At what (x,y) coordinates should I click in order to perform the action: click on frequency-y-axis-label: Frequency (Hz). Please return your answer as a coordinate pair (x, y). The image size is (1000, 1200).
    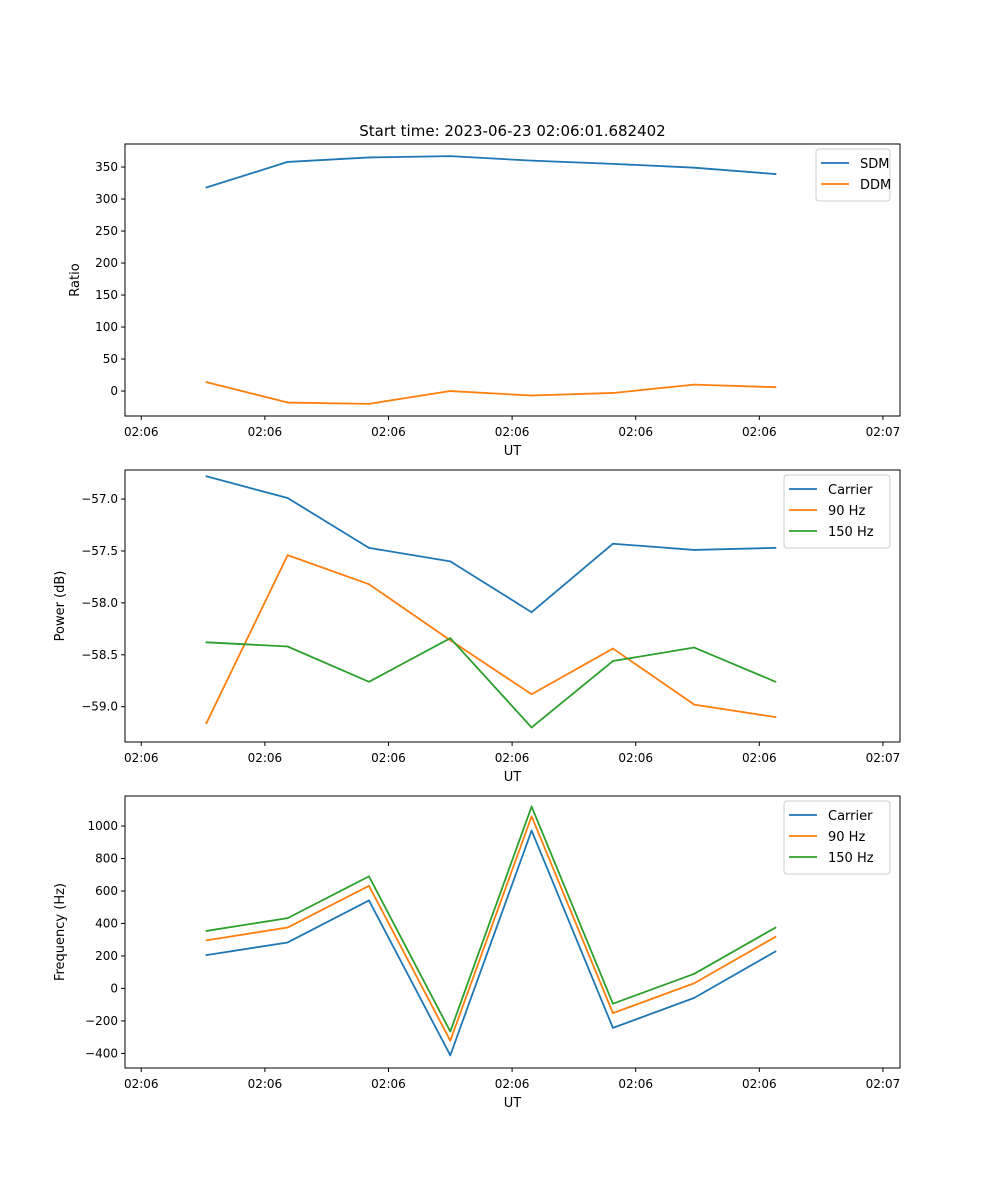
    Looking at the image, I should click on (60, 932).